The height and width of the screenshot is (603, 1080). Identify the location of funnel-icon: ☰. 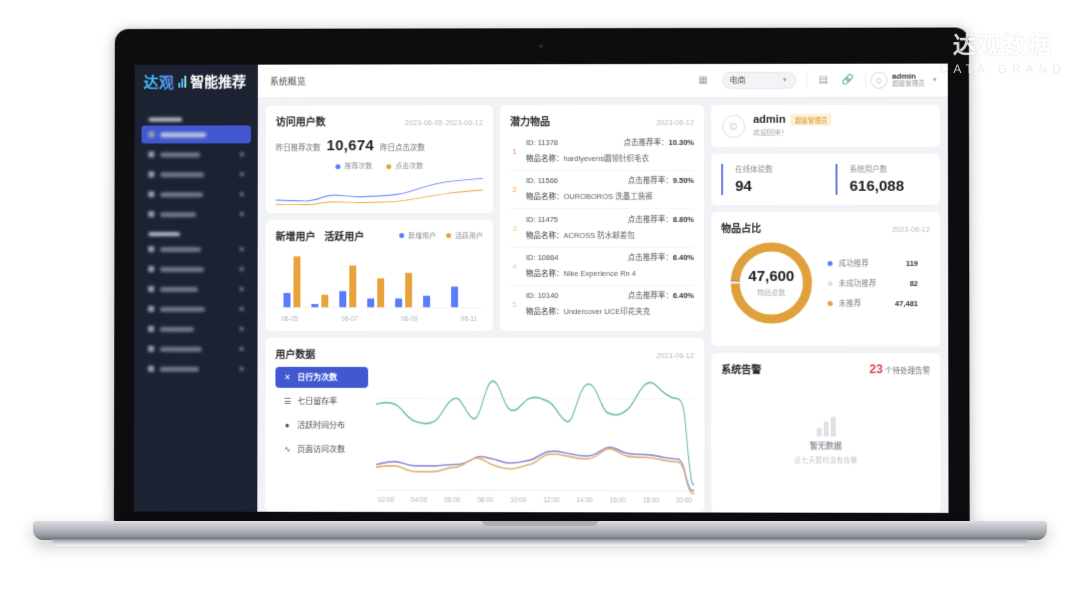
(287, 401).